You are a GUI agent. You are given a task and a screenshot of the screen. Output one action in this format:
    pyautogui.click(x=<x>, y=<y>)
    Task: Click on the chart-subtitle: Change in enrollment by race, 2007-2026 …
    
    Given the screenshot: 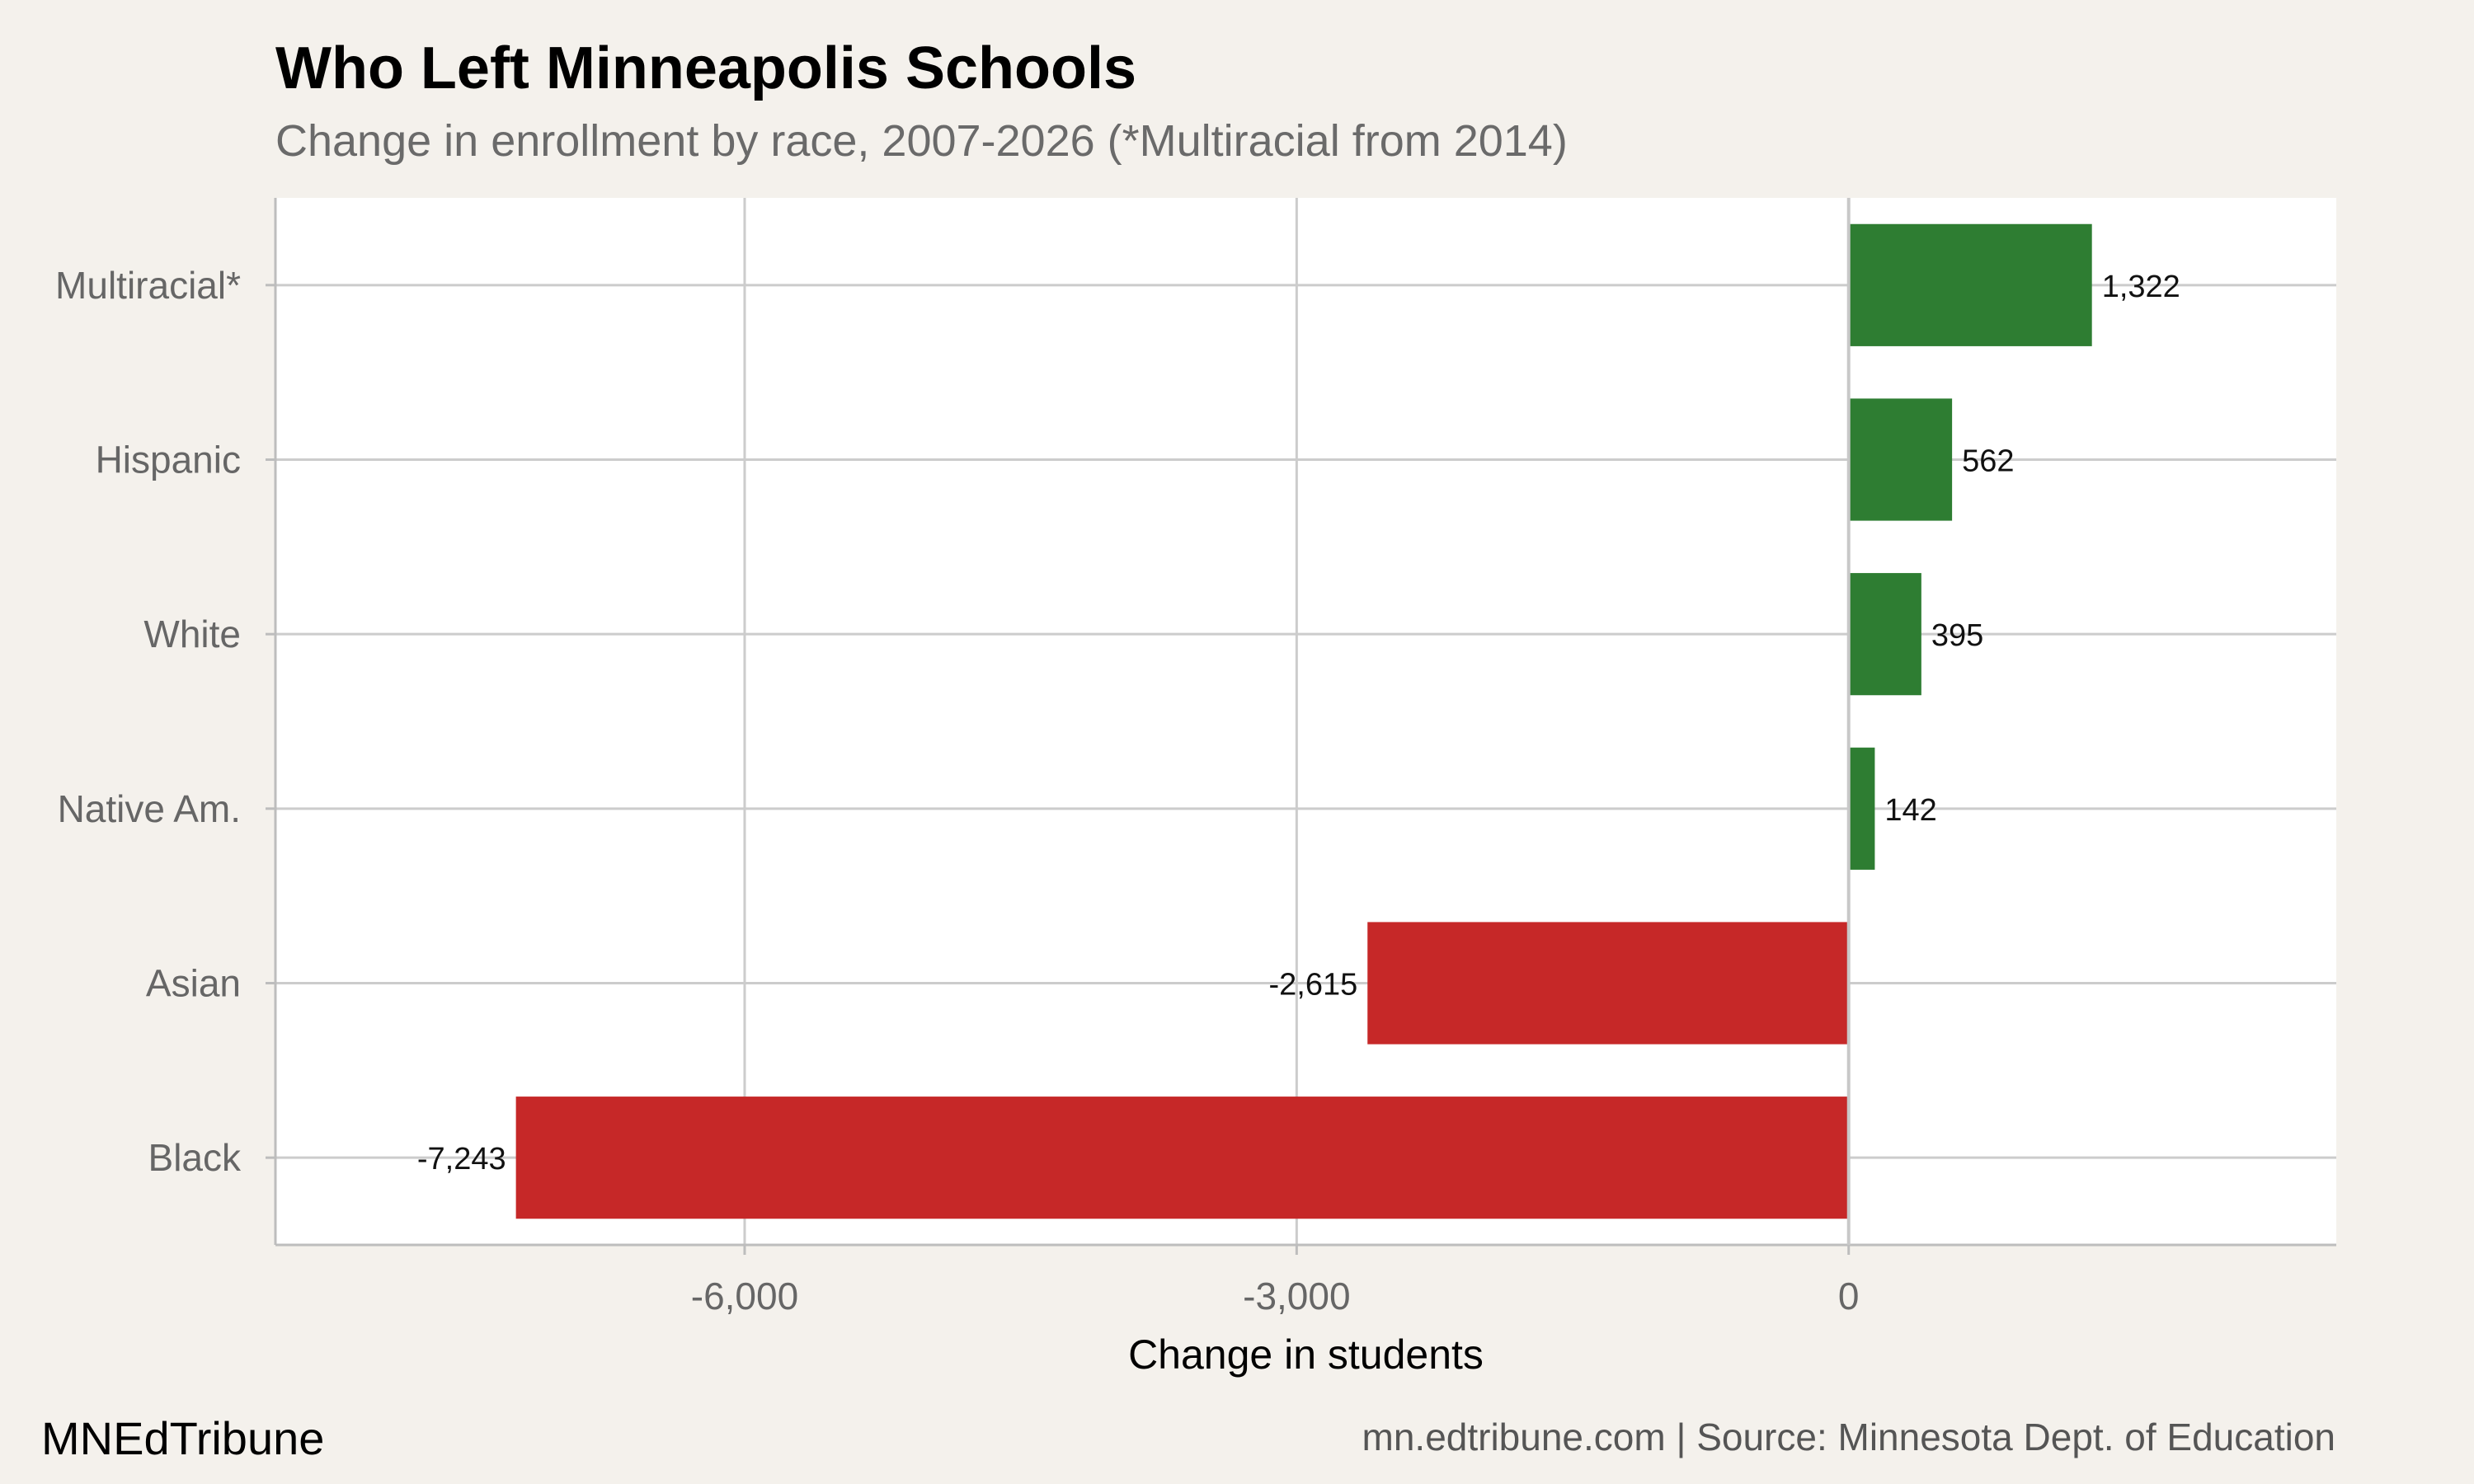 What is the action you would take?
    pyautogui.click(x=921, y=141)
    